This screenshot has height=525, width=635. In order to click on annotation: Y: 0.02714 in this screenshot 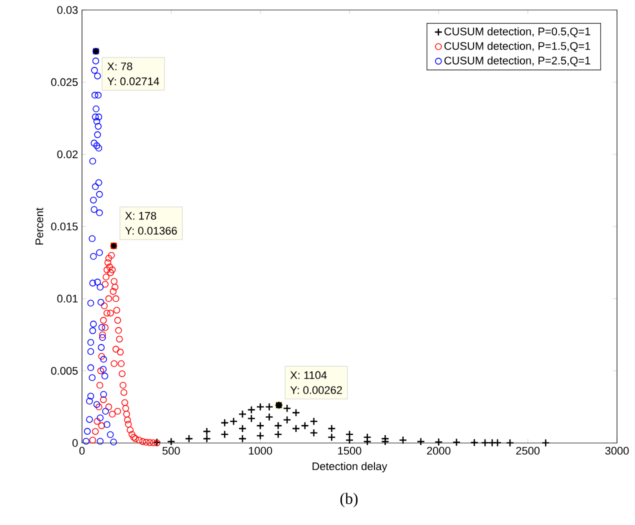, I will do `click(133, 81)`.